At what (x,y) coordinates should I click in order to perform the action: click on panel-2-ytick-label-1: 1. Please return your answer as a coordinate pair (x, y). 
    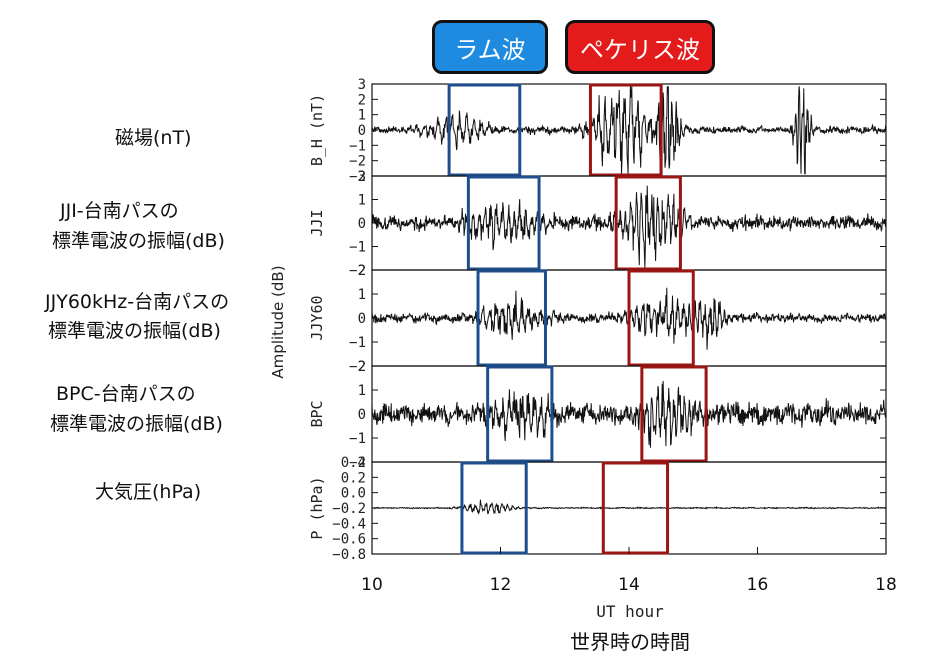
    Looking at the image, I should click on (362, 201).